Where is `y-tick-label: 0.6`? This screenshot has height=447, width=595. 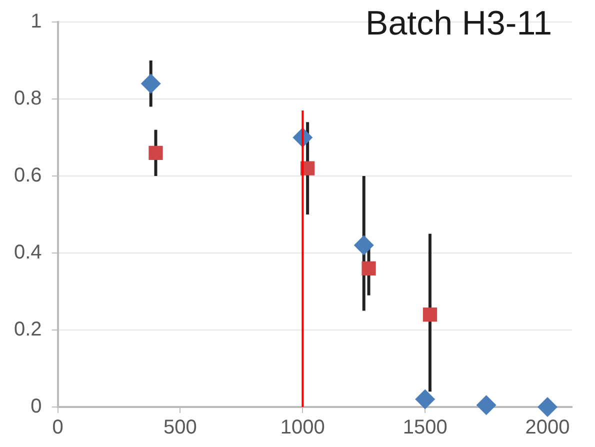
y-tick-label: 0.6 is located at coordinates (28, 175).